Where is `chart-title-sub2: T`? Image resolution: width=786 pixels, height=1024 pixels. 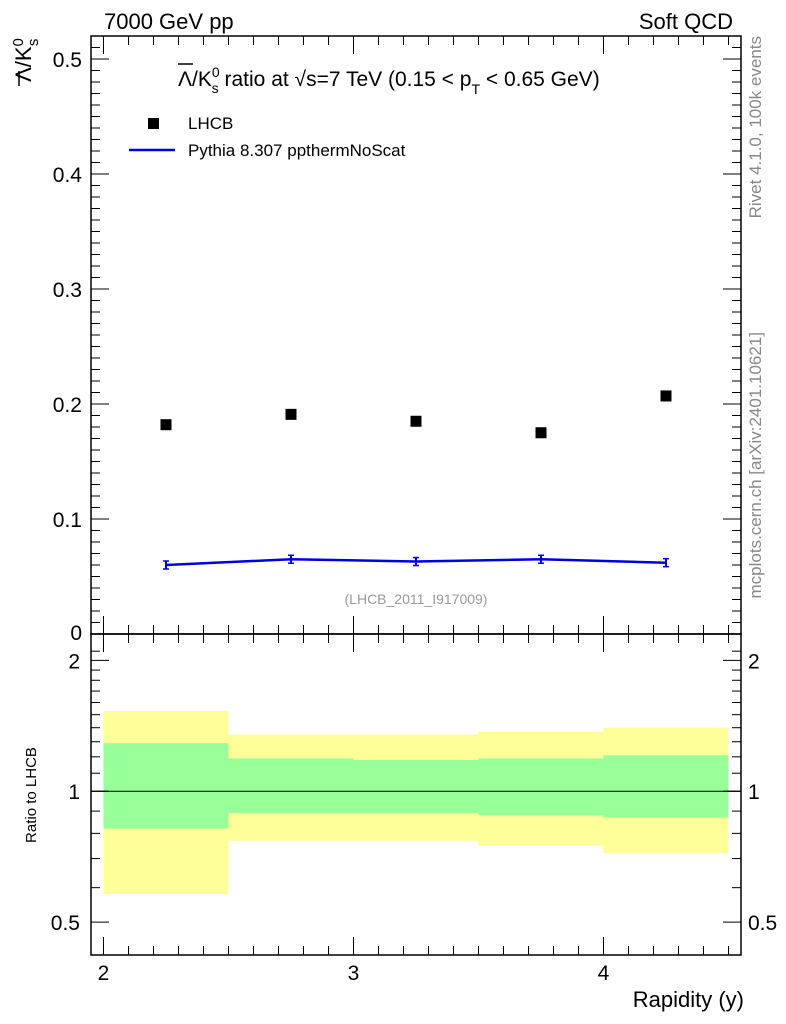 chart-title-sub2: T is located at coordinates (475, 89).